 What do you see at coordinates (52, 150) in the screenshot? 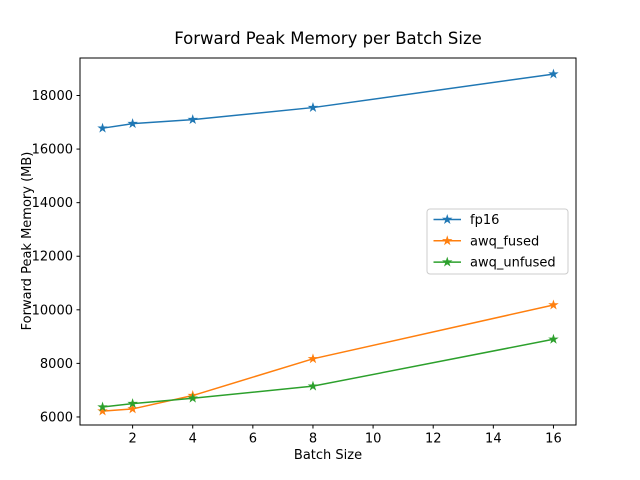
I see `y-tick-label: 16000` at bounding box center [52, 150].